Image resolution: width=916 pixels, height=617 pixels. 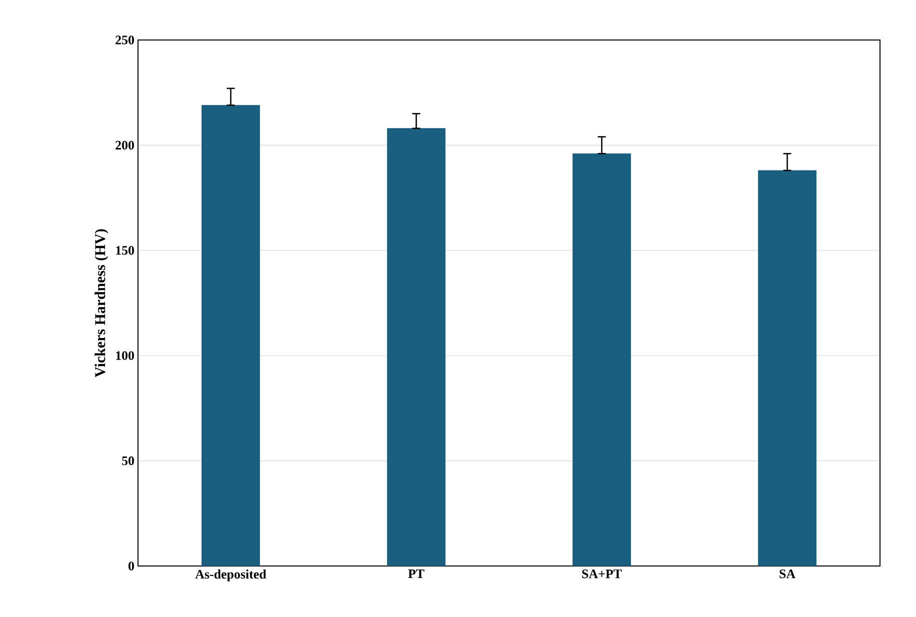 I want to click on x-tick-label: As-deposited, so click(x=230, y=576).